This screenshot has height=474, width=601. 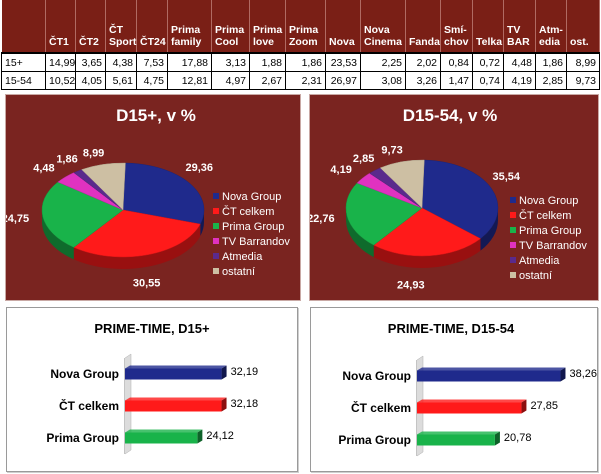 I want to click on legend-label: ČT celkem, so click(x=545, y=215).